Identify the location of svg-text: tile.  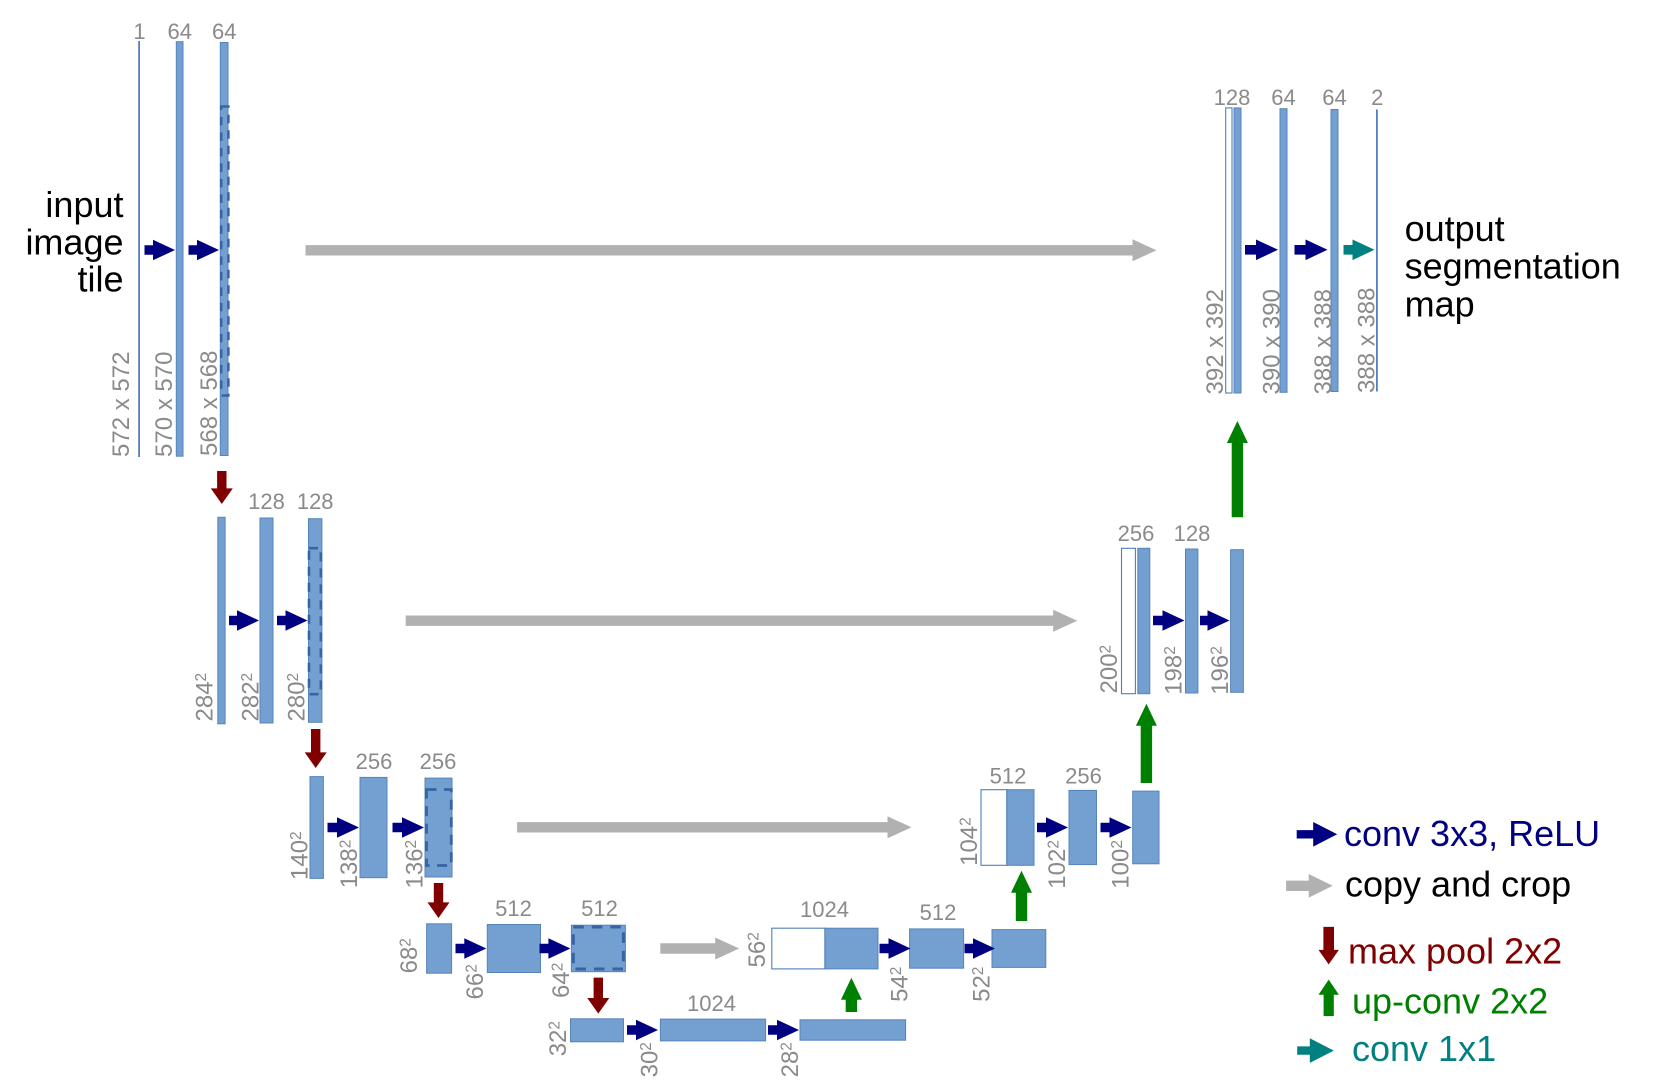
(100, 279).